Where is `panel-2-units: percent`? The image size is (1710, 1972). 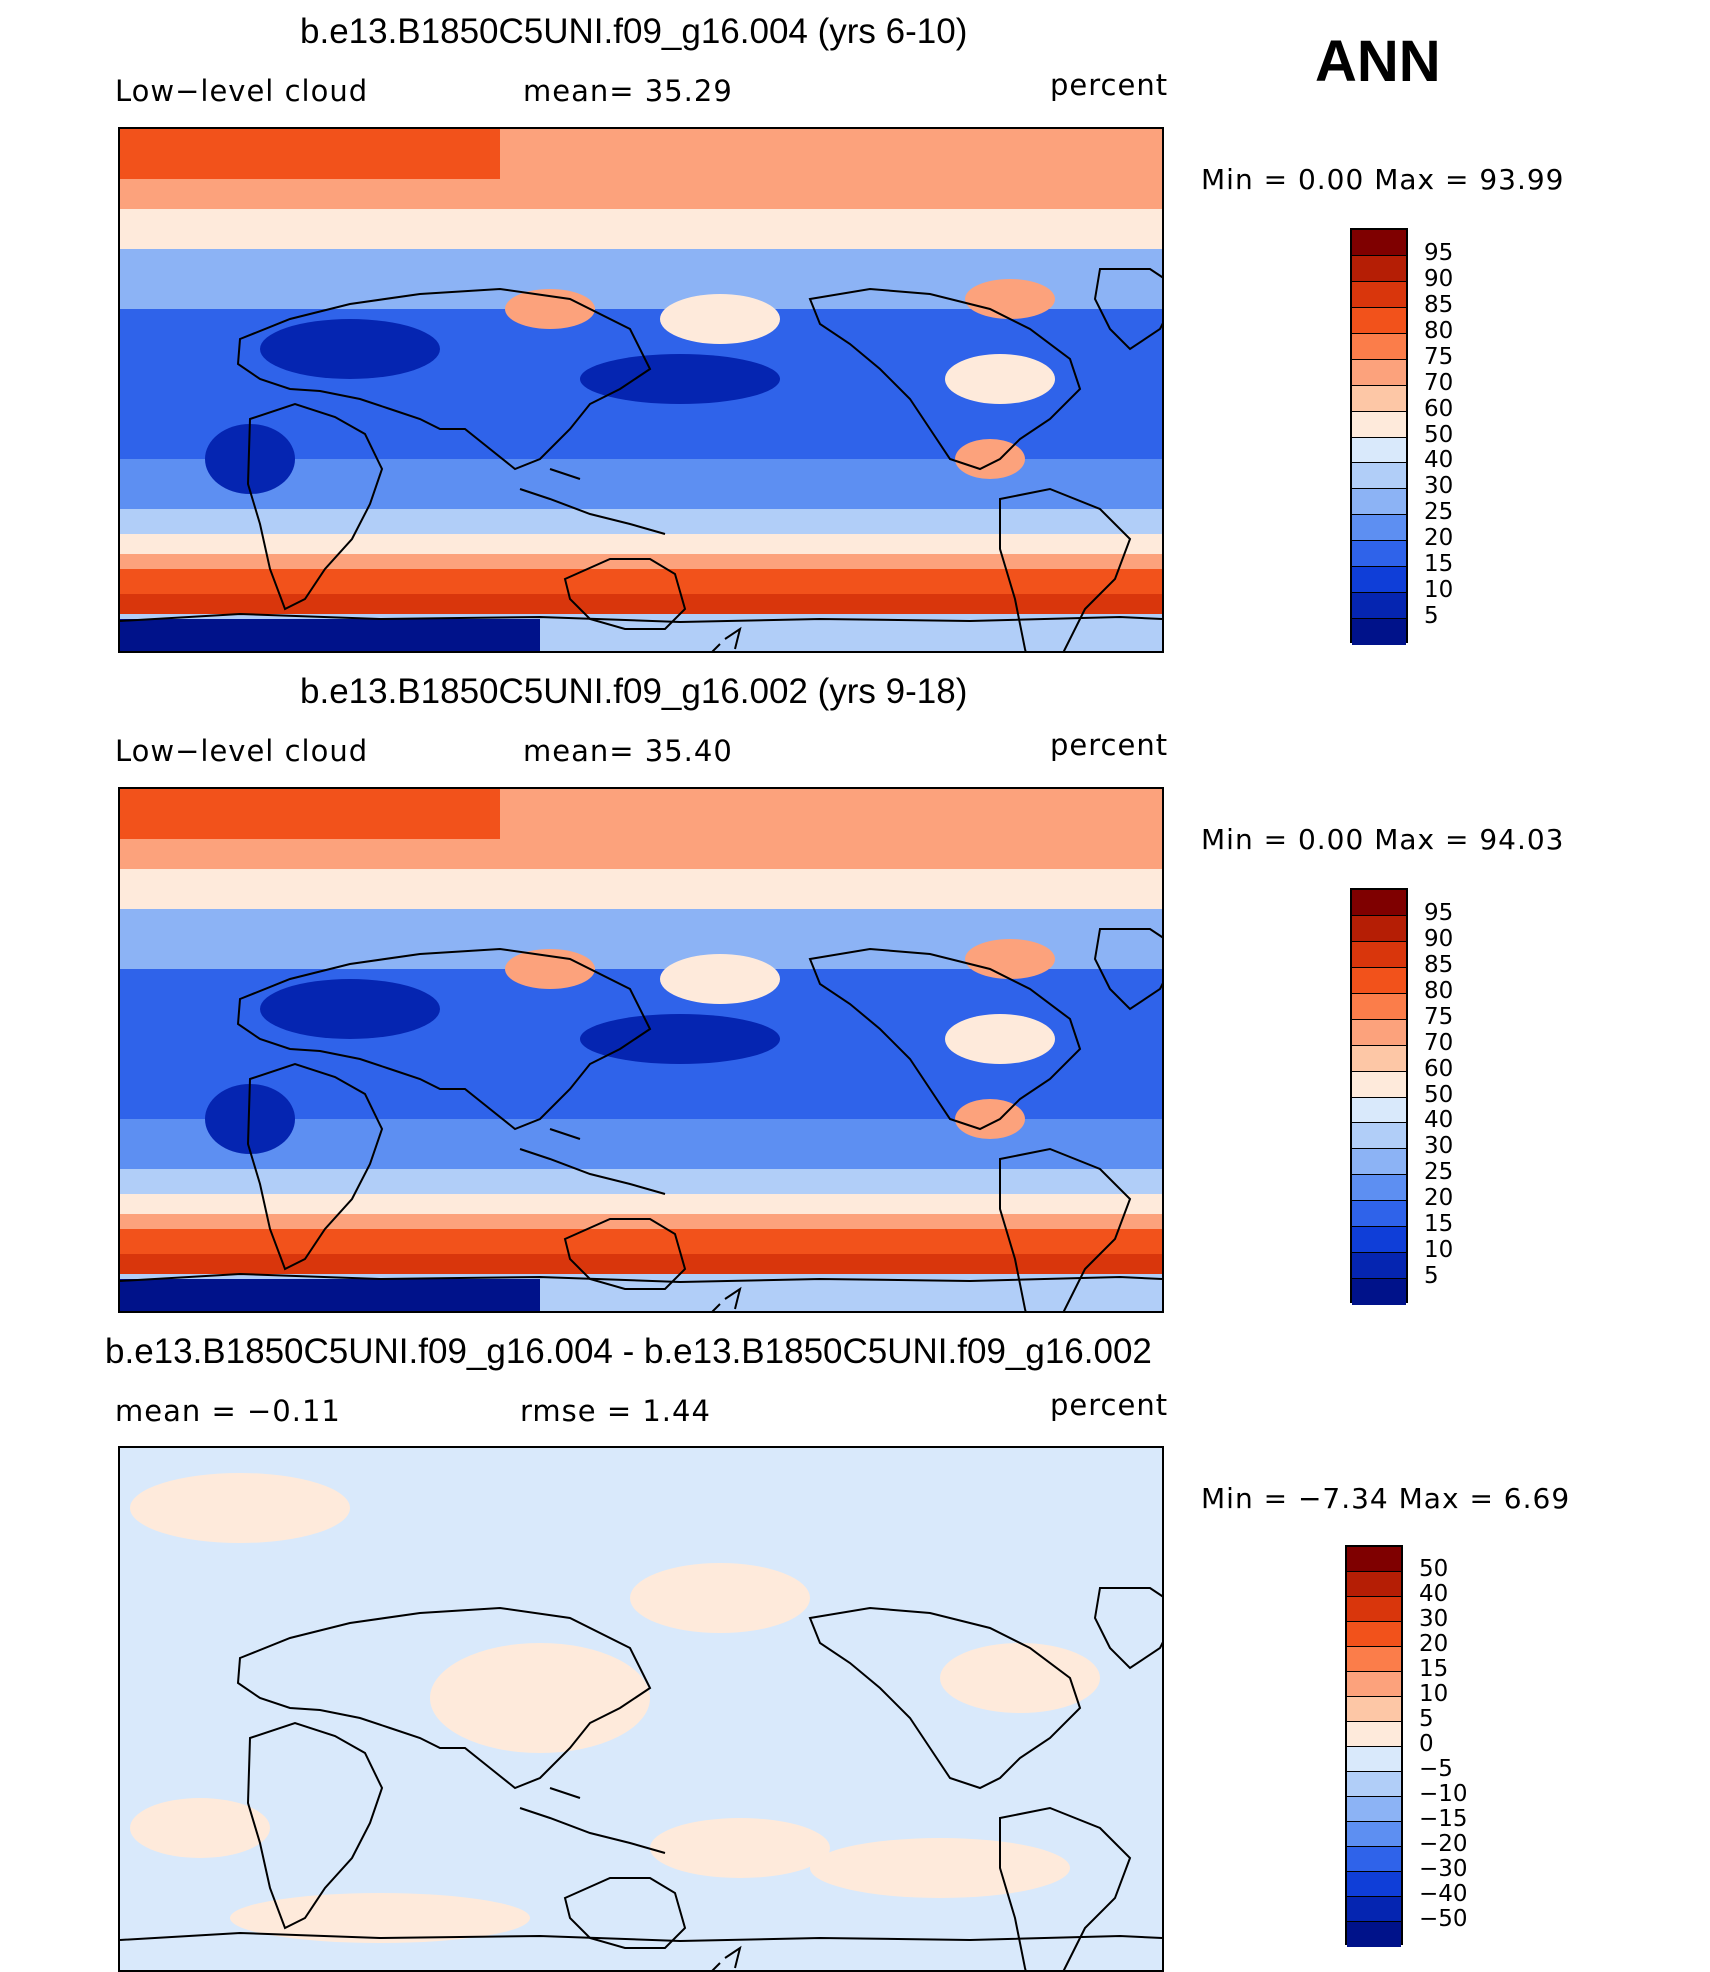 panel-2-units: percent is located at coordinates (1109, 745).